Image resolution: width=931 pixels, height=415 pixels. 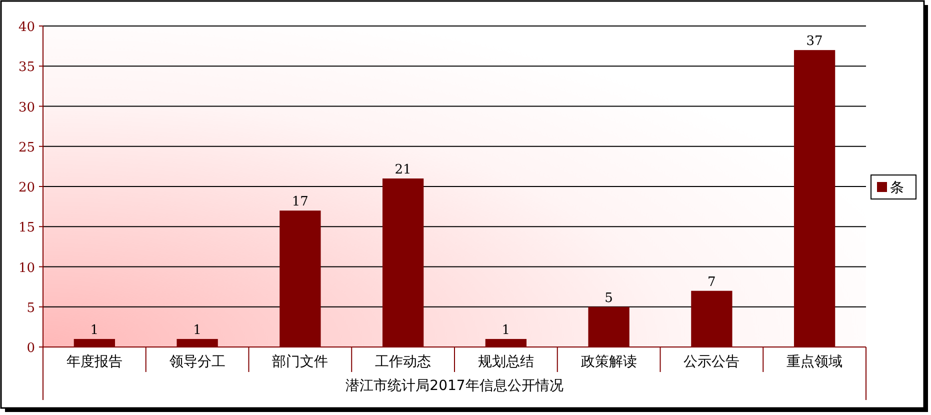 What do you see at coordinates (506, 362) in the screenshot?
I see `x-tick-label: 规划总结` at bounding box center [506, 362].